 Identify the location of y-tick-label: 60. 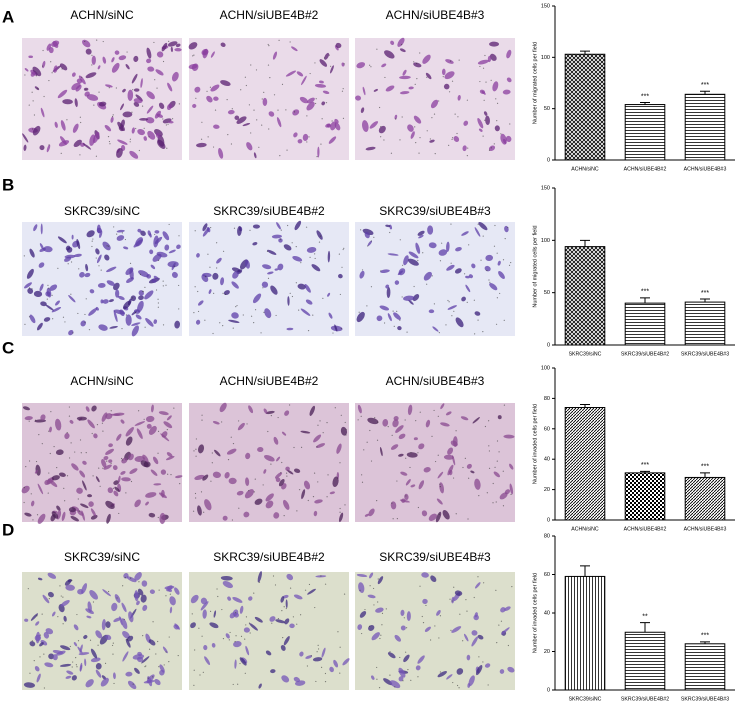
(547, 575).